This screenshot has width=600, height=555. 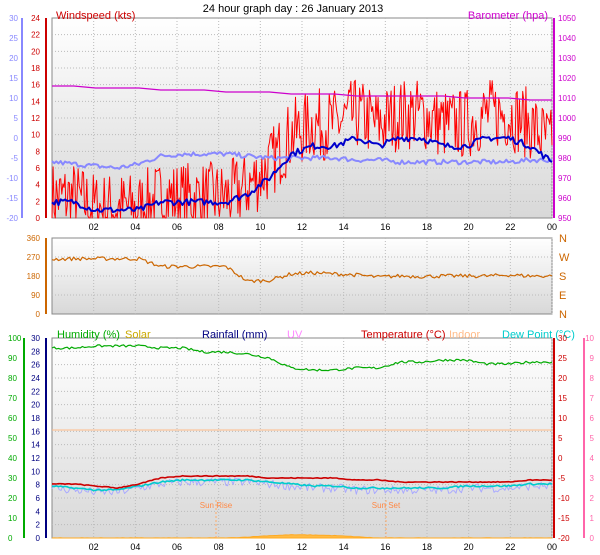 I want to click on x-tick-label: 14, so click(x=344, y=547).